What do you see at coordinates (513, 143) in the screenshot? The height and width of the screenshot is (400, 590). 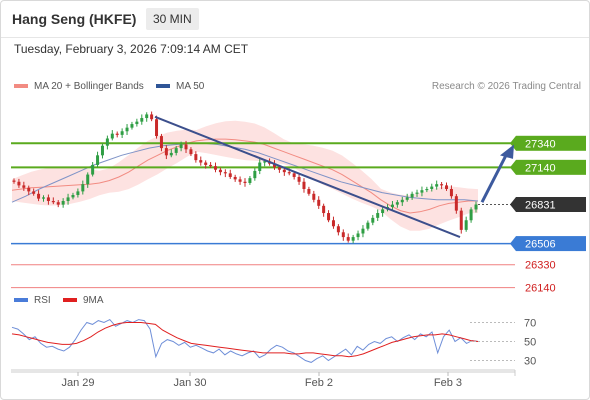 I see `level-label-r2-arrow` at bounding box center [513, 143].